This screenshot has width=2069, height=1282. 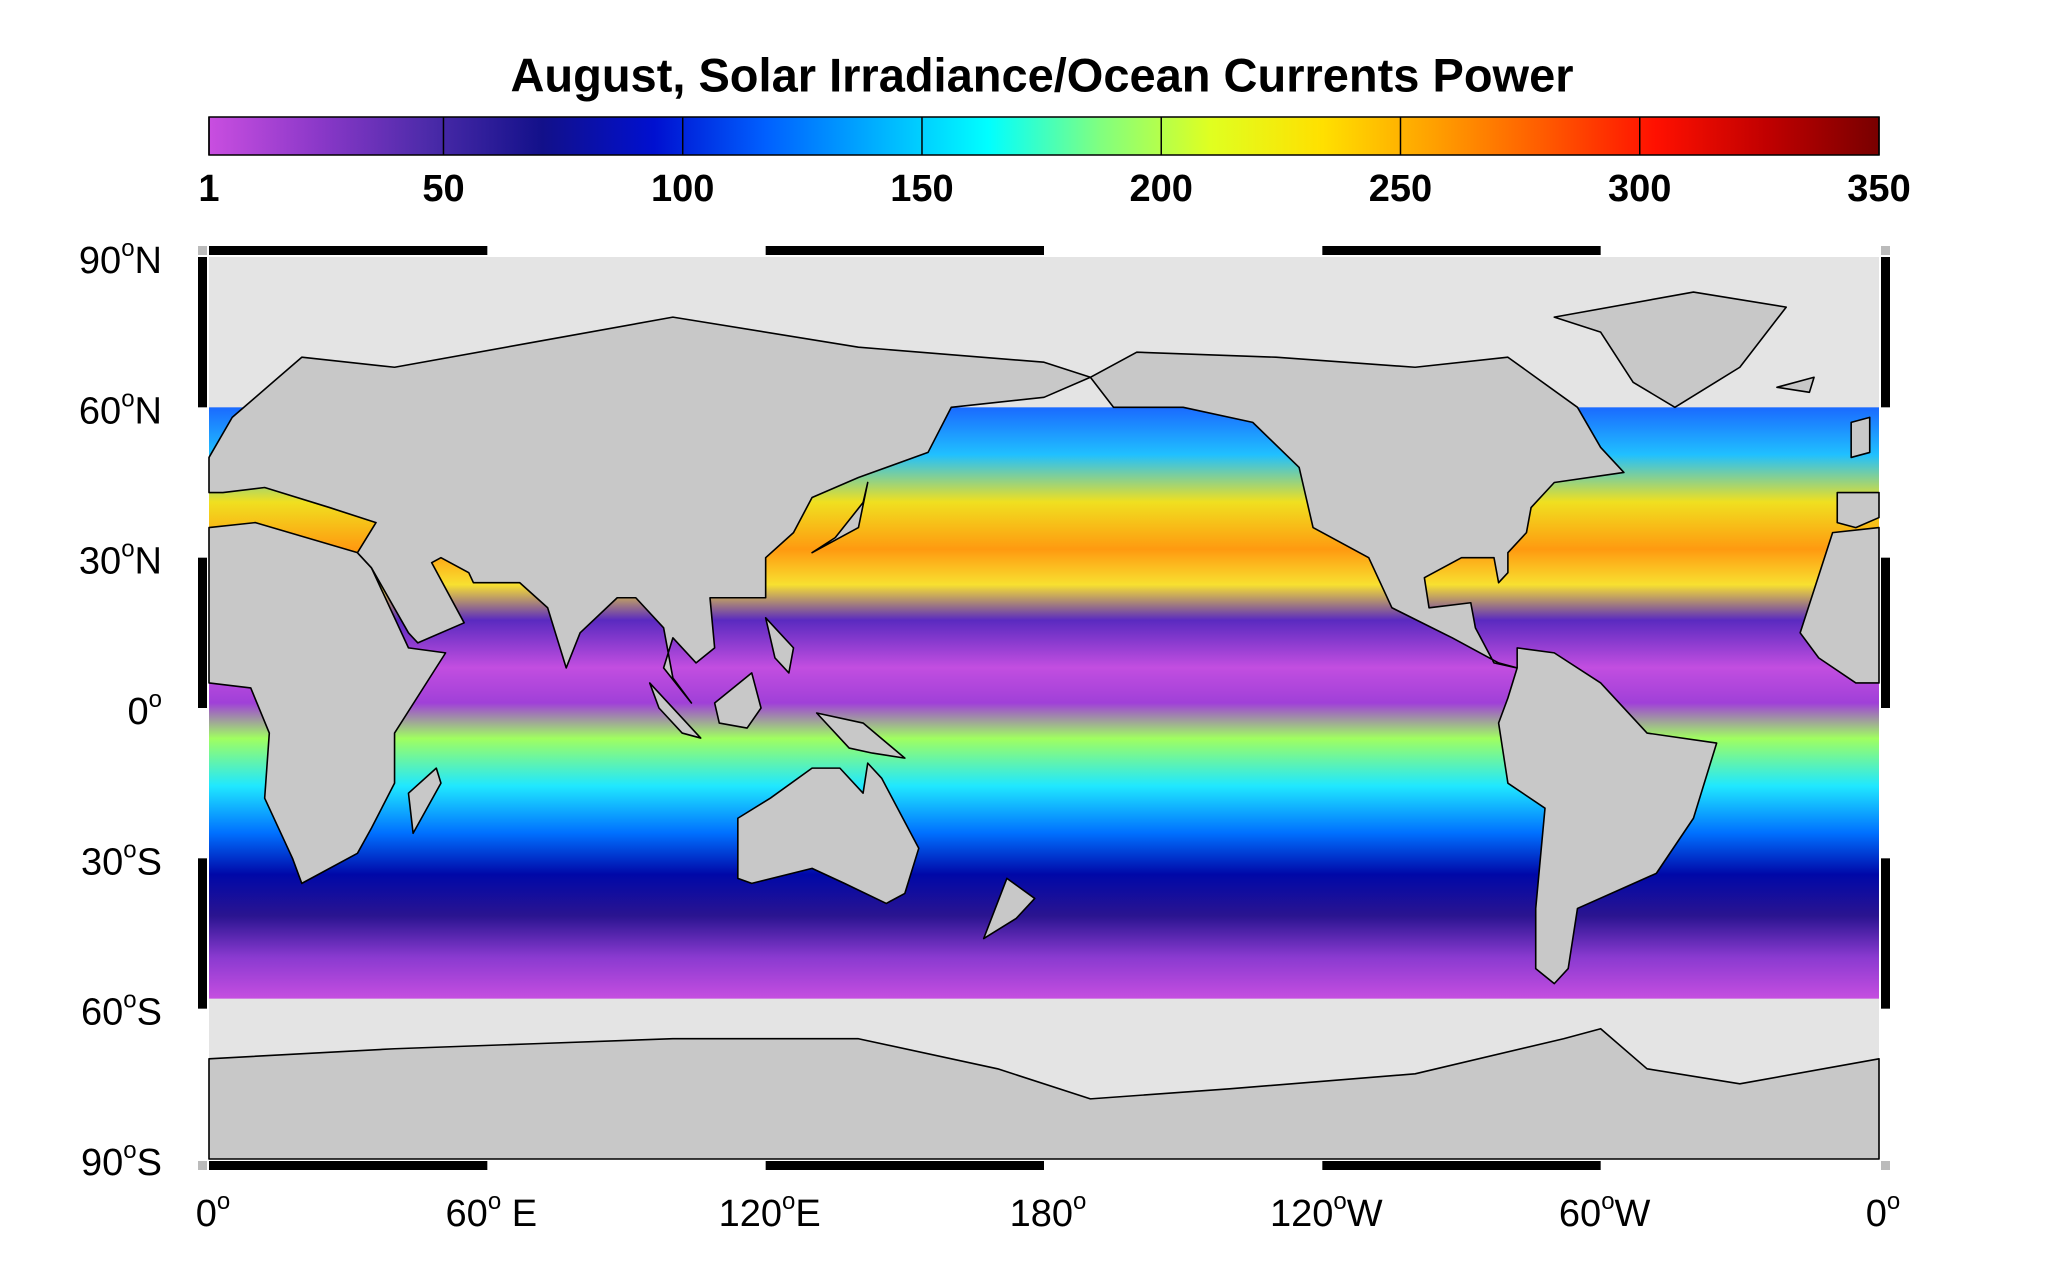 I want to click on label-number: 180, so click(x=1041, y=1214).